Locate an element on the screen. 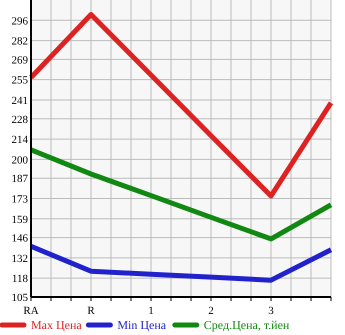 This screenshot has height=335, width=345. legend-label: Min Цена is located at coordinates (142, 325).